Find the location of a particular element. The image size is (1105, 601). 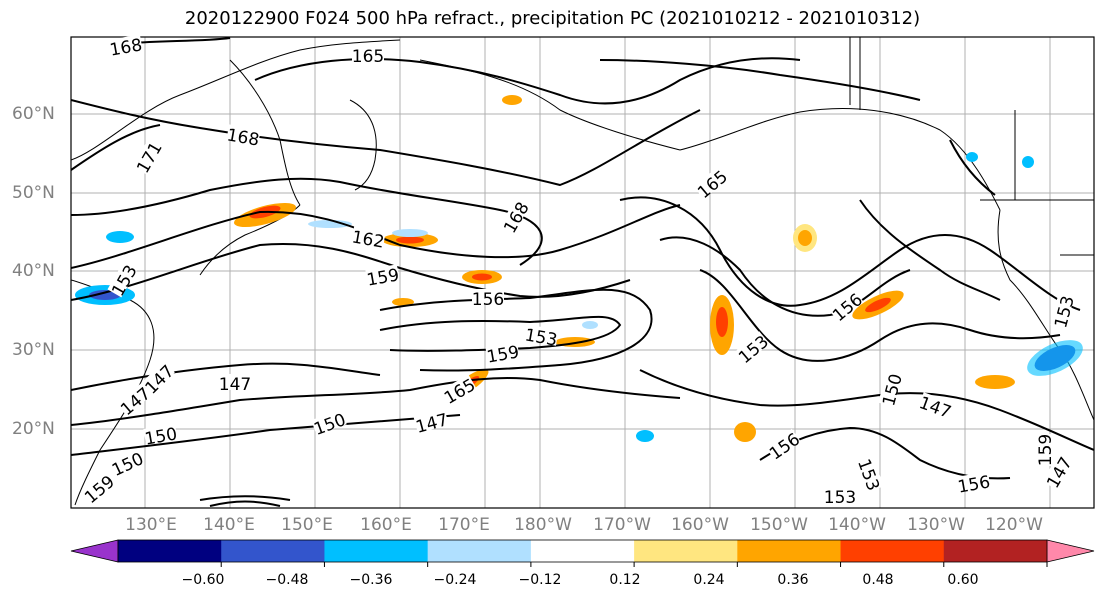

contour-label-group: 147 is located at coordinates (235, 384).